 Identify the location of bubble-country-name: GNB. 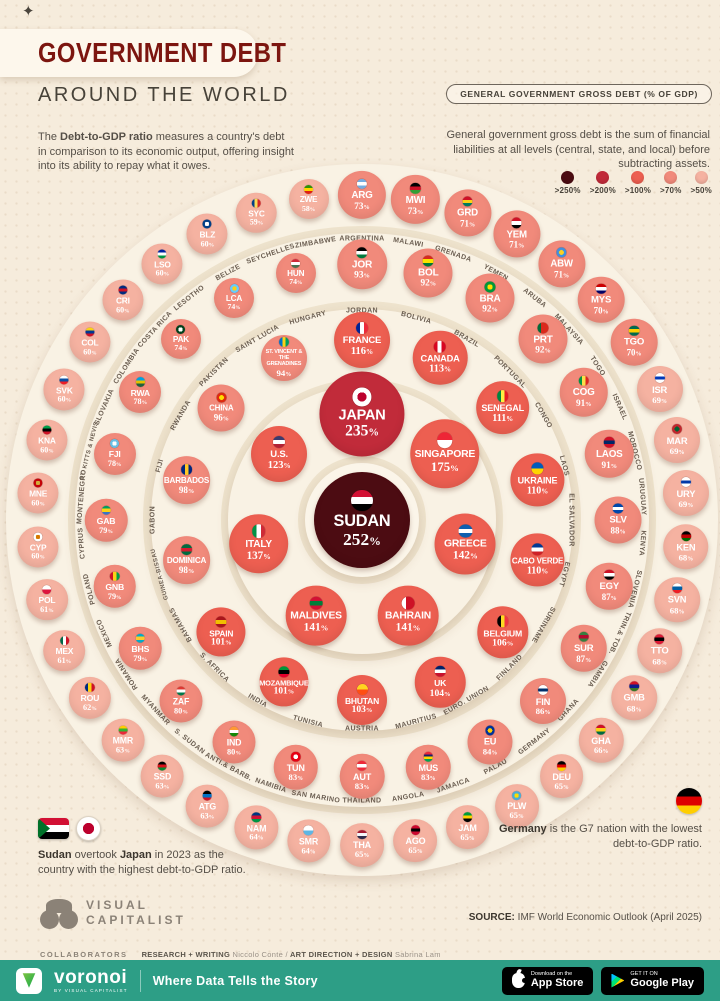
(115, 586).